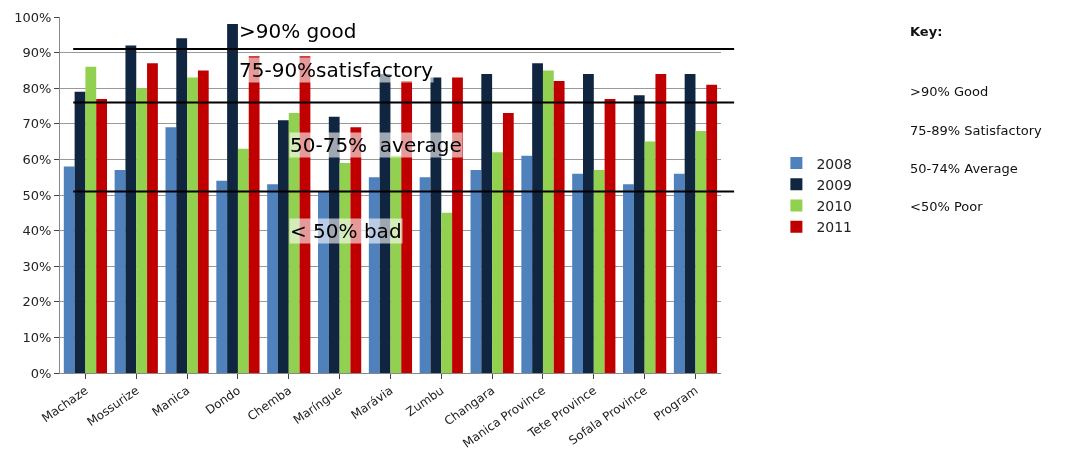  I want to click on text: 50-74% Average, so click(964, 168).